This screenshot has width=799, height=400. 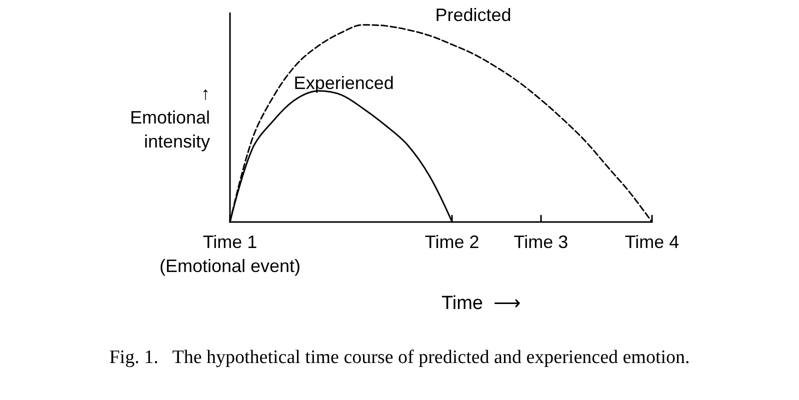 What do you see at coordinates (473, 14) in the screenshot?
I see `series-label: Predicted` at bounding box center [473, 14].